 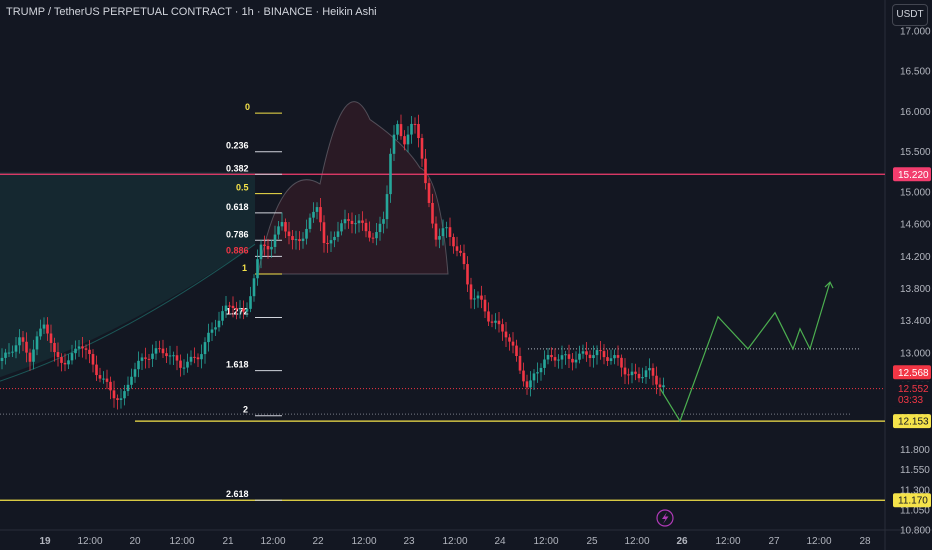 What do you see at coordinates (237, 207) in the screenshot?
I see `fib-label: 0.618` at bounding box center [237, 207].